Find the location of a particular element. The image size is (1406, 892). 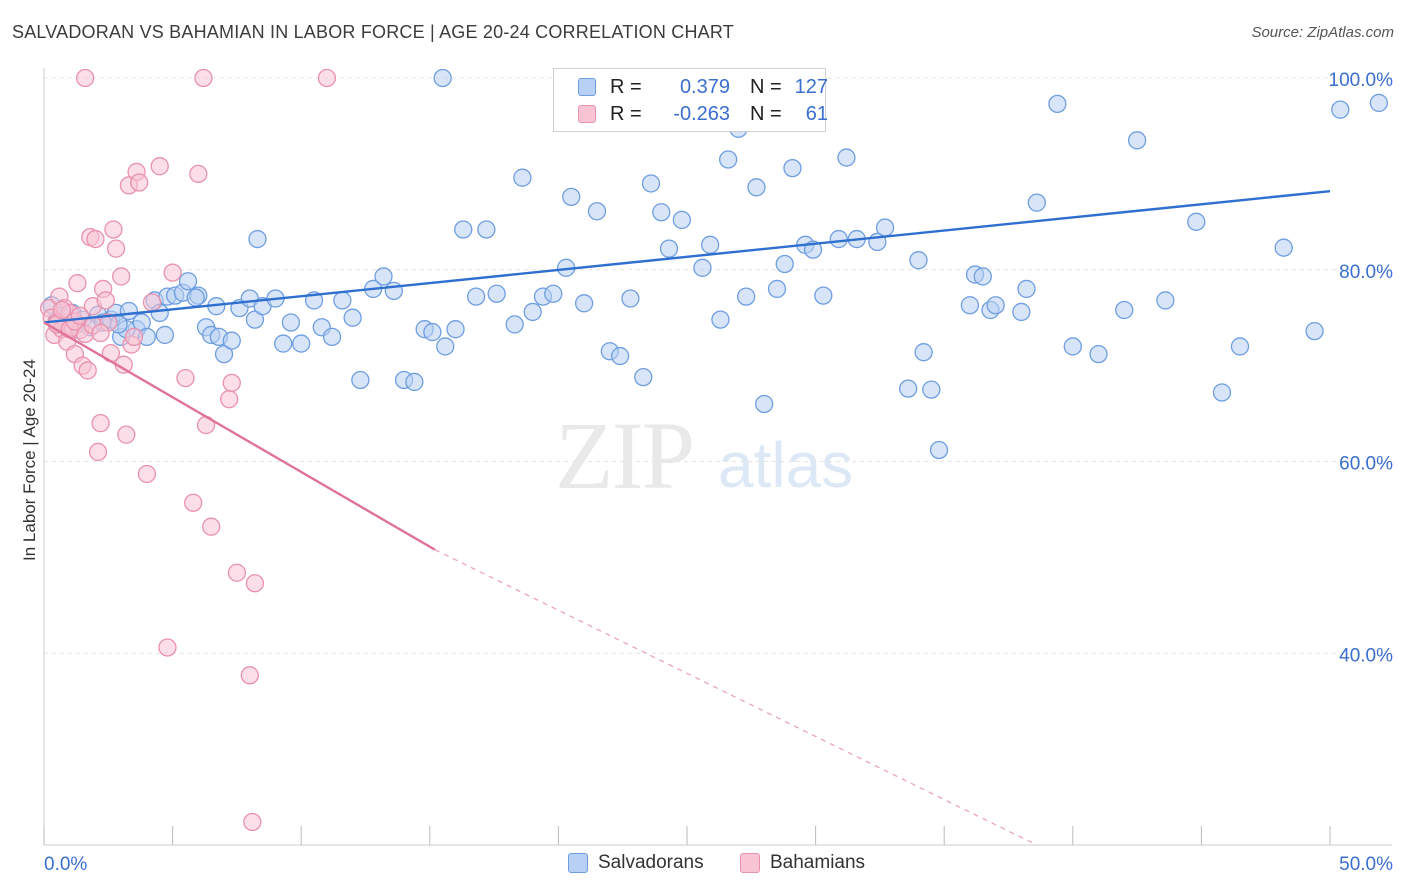

watermark-zip: ZIP is located at coordinates (625, 455).